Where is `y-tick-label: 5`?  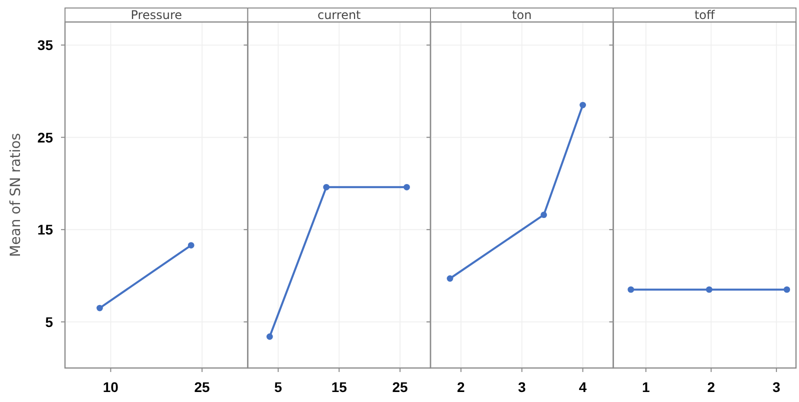
y-tick-label: 5 is located at coordinates (49, 322).